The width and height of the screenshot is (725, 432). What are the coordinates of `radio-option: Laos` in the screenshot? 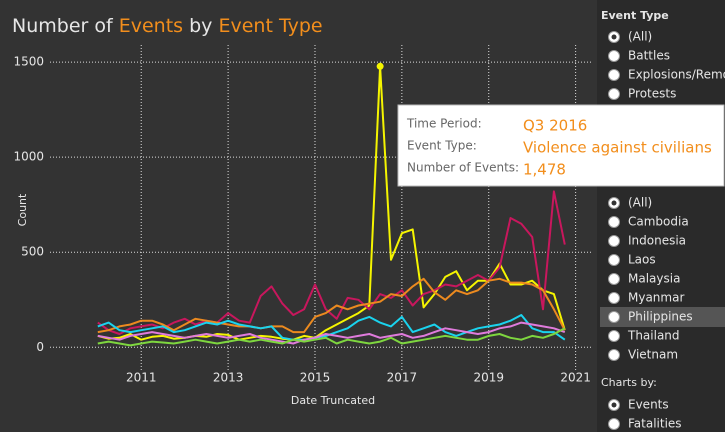 It's located at (632, 260).